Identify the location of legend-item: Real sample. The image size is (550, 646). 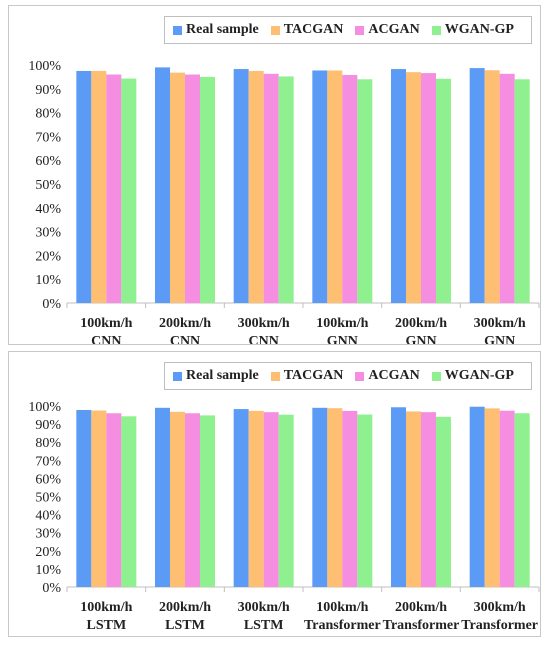
(216, 30).